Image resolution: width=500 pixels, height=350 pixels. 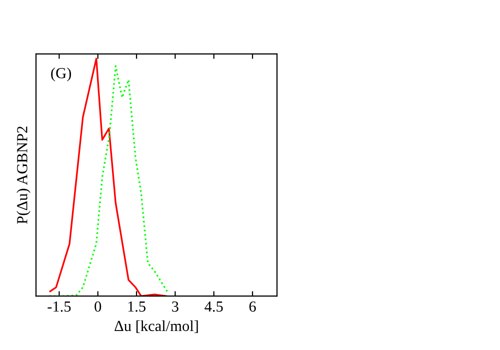 What do you see at coordinates (213, 307) in the screenshot?
I see `x-tick-label: 4.5` at bounding box center [213, 307].